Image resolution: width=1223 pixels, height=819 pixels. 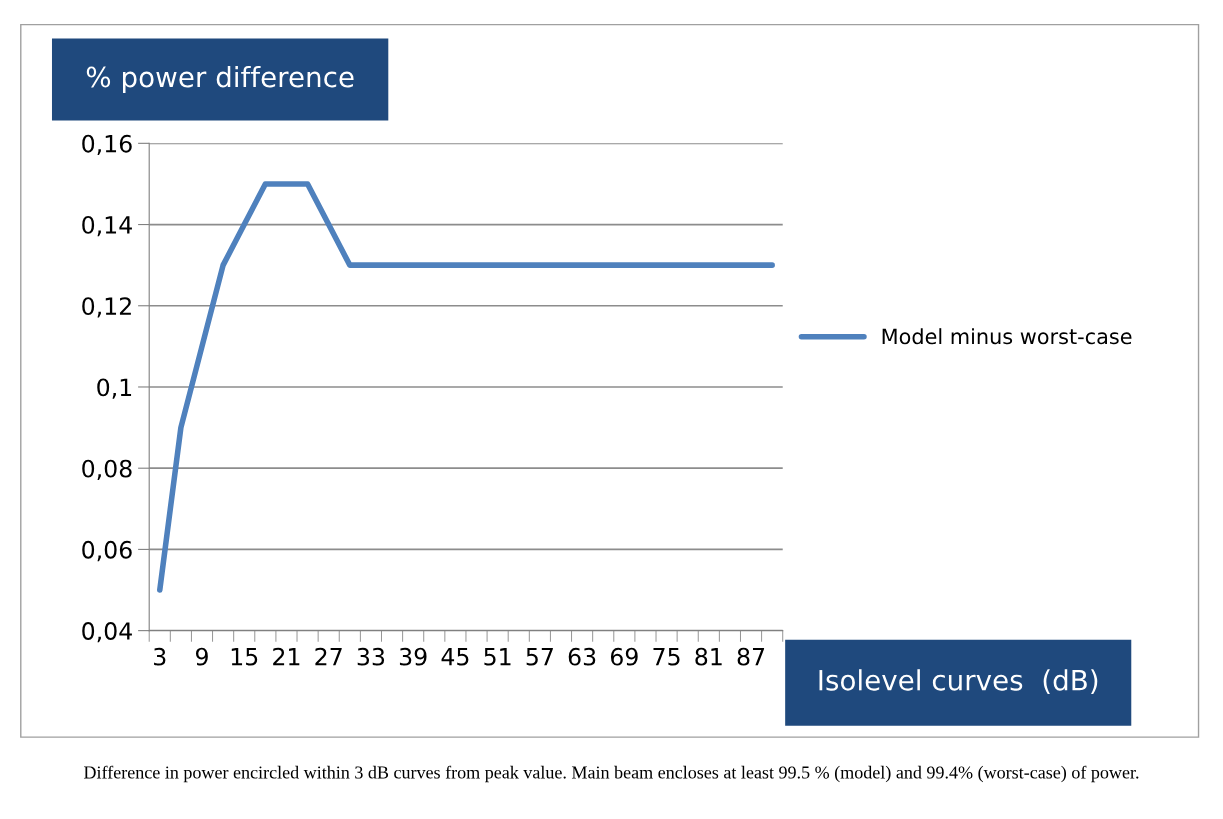 What do you see at coordinates (107, 632) in the screenshot?
I see `y-tick-label: 0,04` at bounding box center [107, 632].